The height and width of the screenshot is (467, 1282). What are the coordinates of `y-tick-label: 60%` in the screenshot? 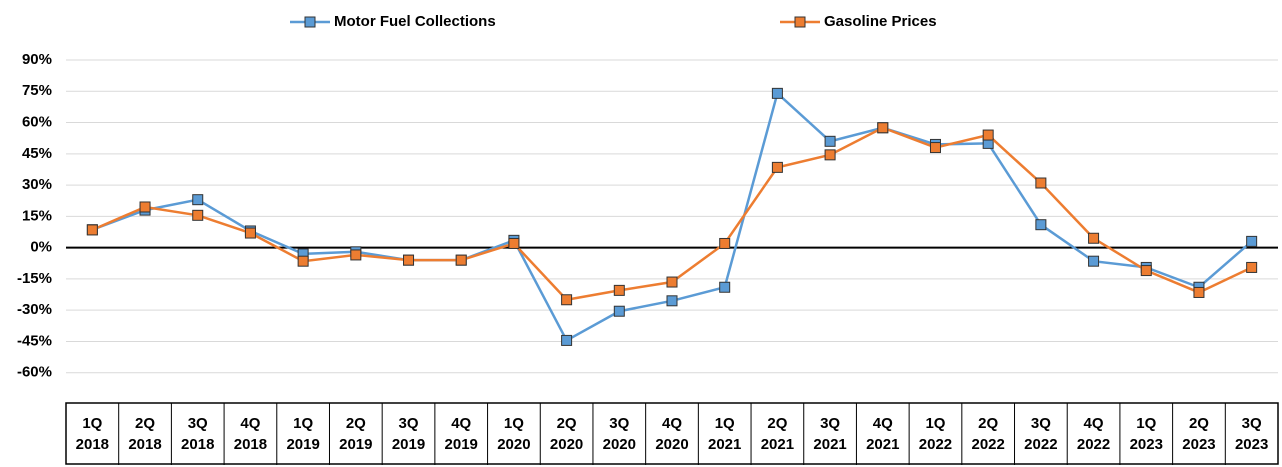 It's located at (37, 122).